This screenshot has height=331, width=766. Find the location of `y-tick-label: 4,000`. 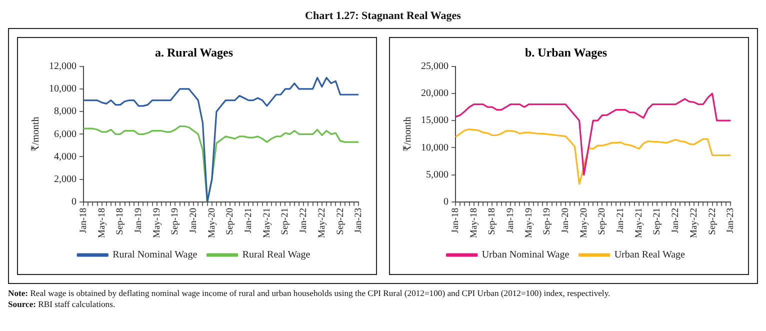

y-tick-label: 4,000 is located at coordinates (65, 156).